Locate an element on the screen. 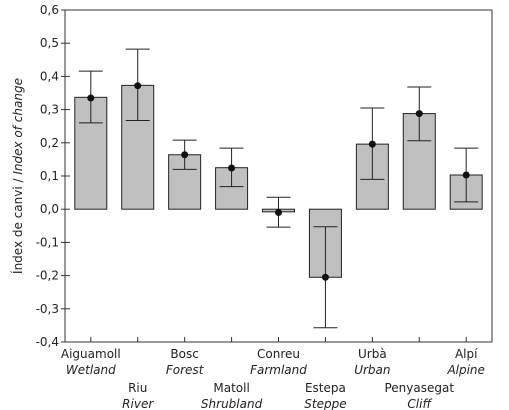 Image resolution: width=509 pixels, height=410 pixels. x-label-en: River is located at coordinates (138, 403).